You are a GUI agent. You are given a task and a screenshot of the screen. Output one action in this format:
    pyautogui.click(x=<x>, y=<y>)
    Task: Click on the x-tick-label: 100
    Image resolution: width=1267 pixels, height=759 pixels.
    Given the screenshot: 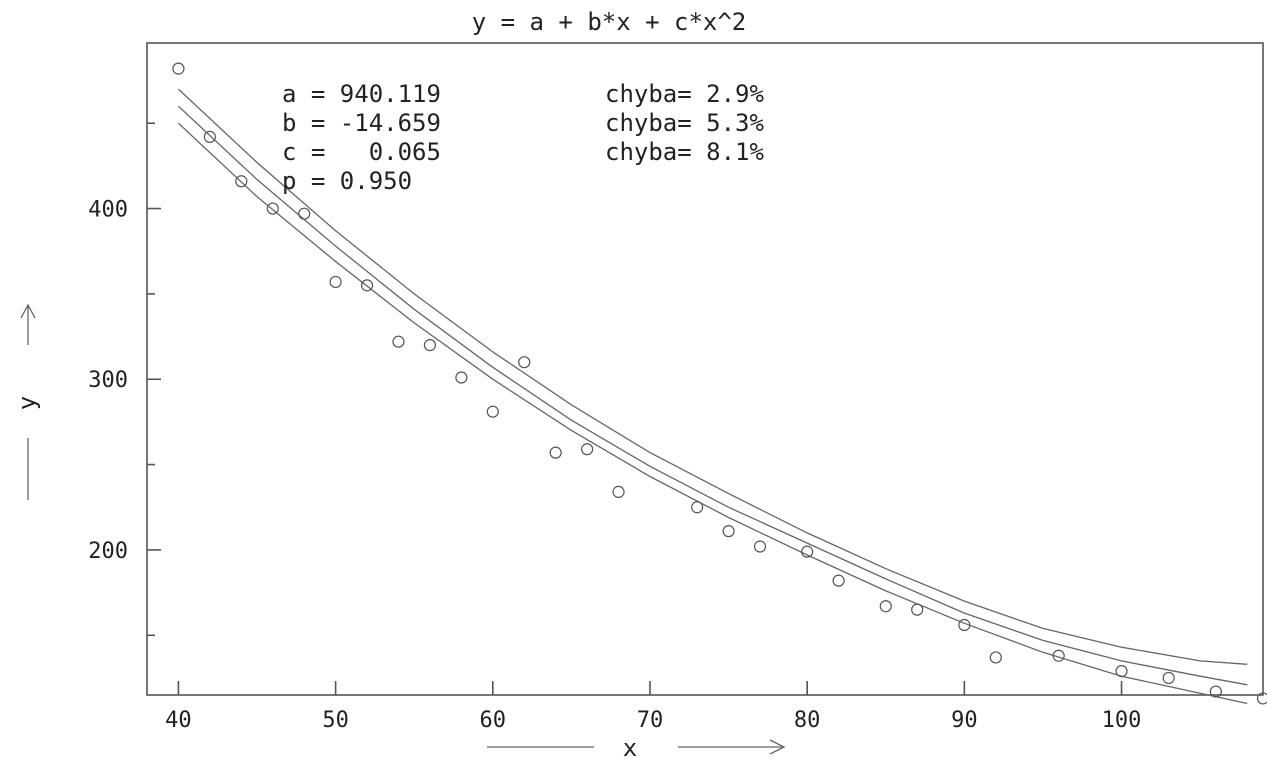 What is the action you would take?
    pyautogui.click(x=1122, y=720)
    